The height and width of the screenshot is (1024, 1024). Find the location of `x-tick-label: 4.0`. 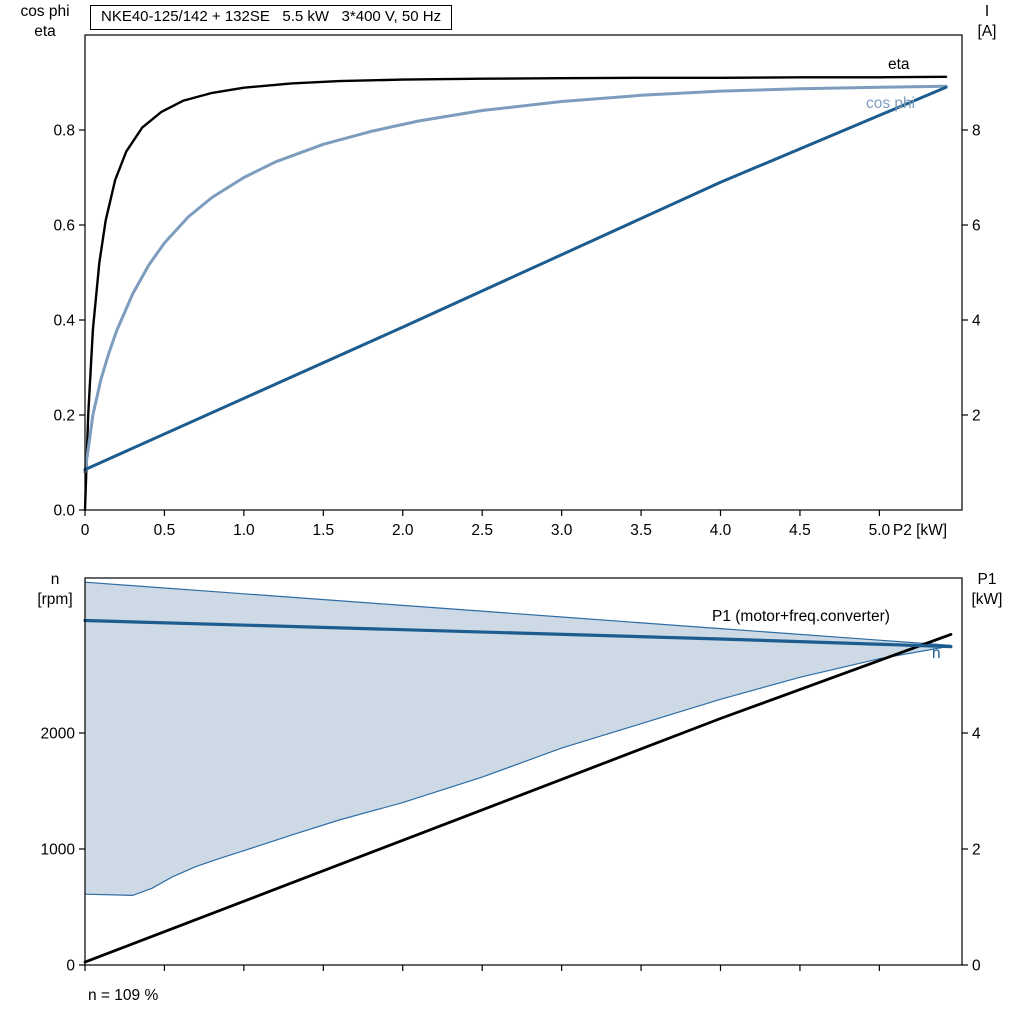

x-tick-label: 4.0 is located at coordinates (721, 530).